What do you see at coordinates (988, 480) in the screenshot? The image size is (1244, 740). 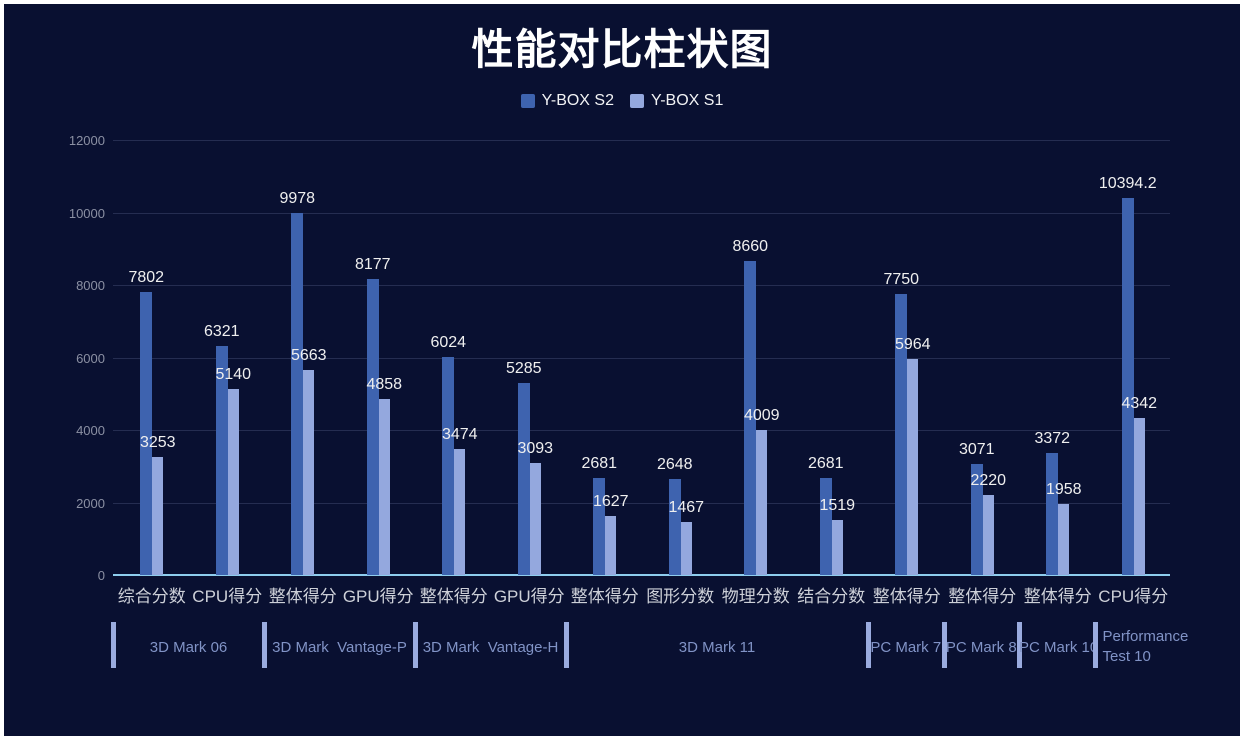 I see `bar-value-label: 2220` at bounding box center [988, 480].